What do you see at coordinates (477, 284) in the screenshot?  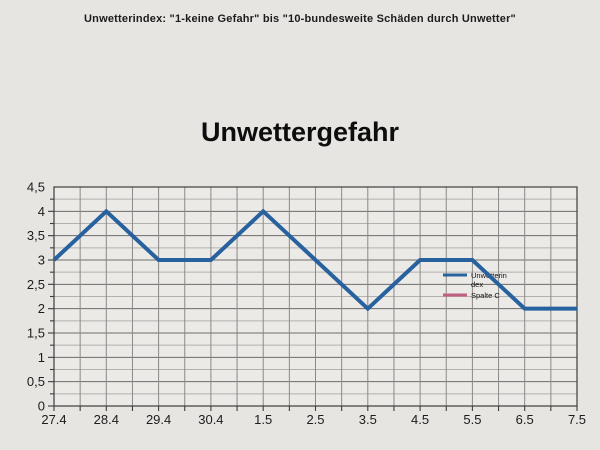 I see `legend-label: dex` at bounding box center [477, 284].